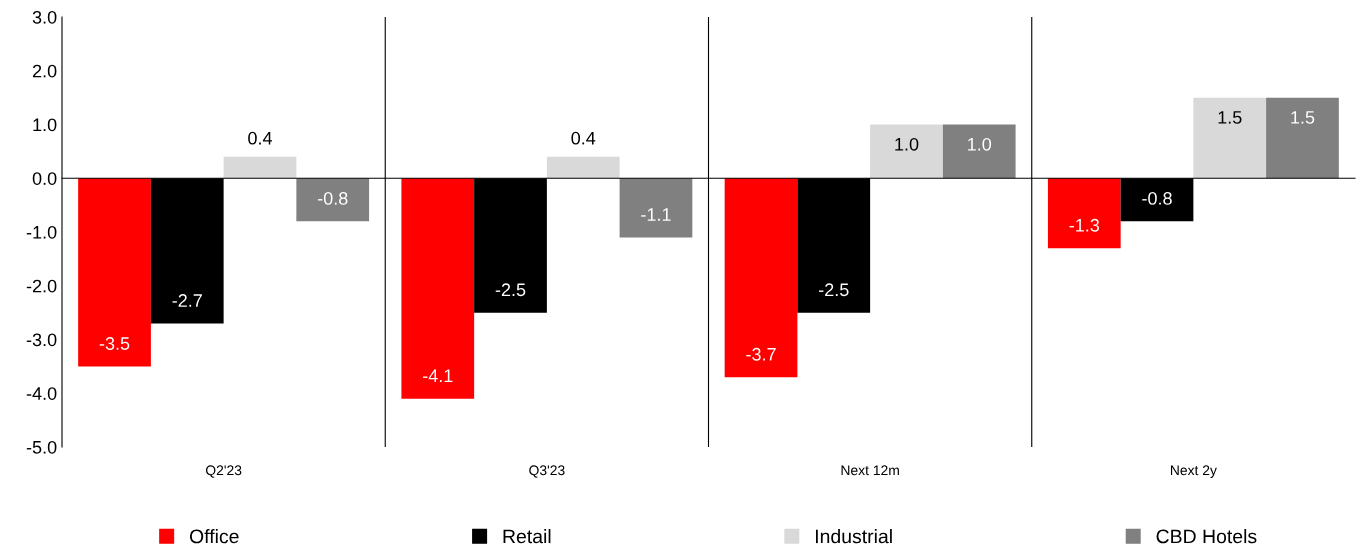 The height and width of the screenshot is (545, 1359). What do you see at coordinates (114, 343) in the screenshot?
I see `data-label: -3.5` at bounding box center [114, 343].